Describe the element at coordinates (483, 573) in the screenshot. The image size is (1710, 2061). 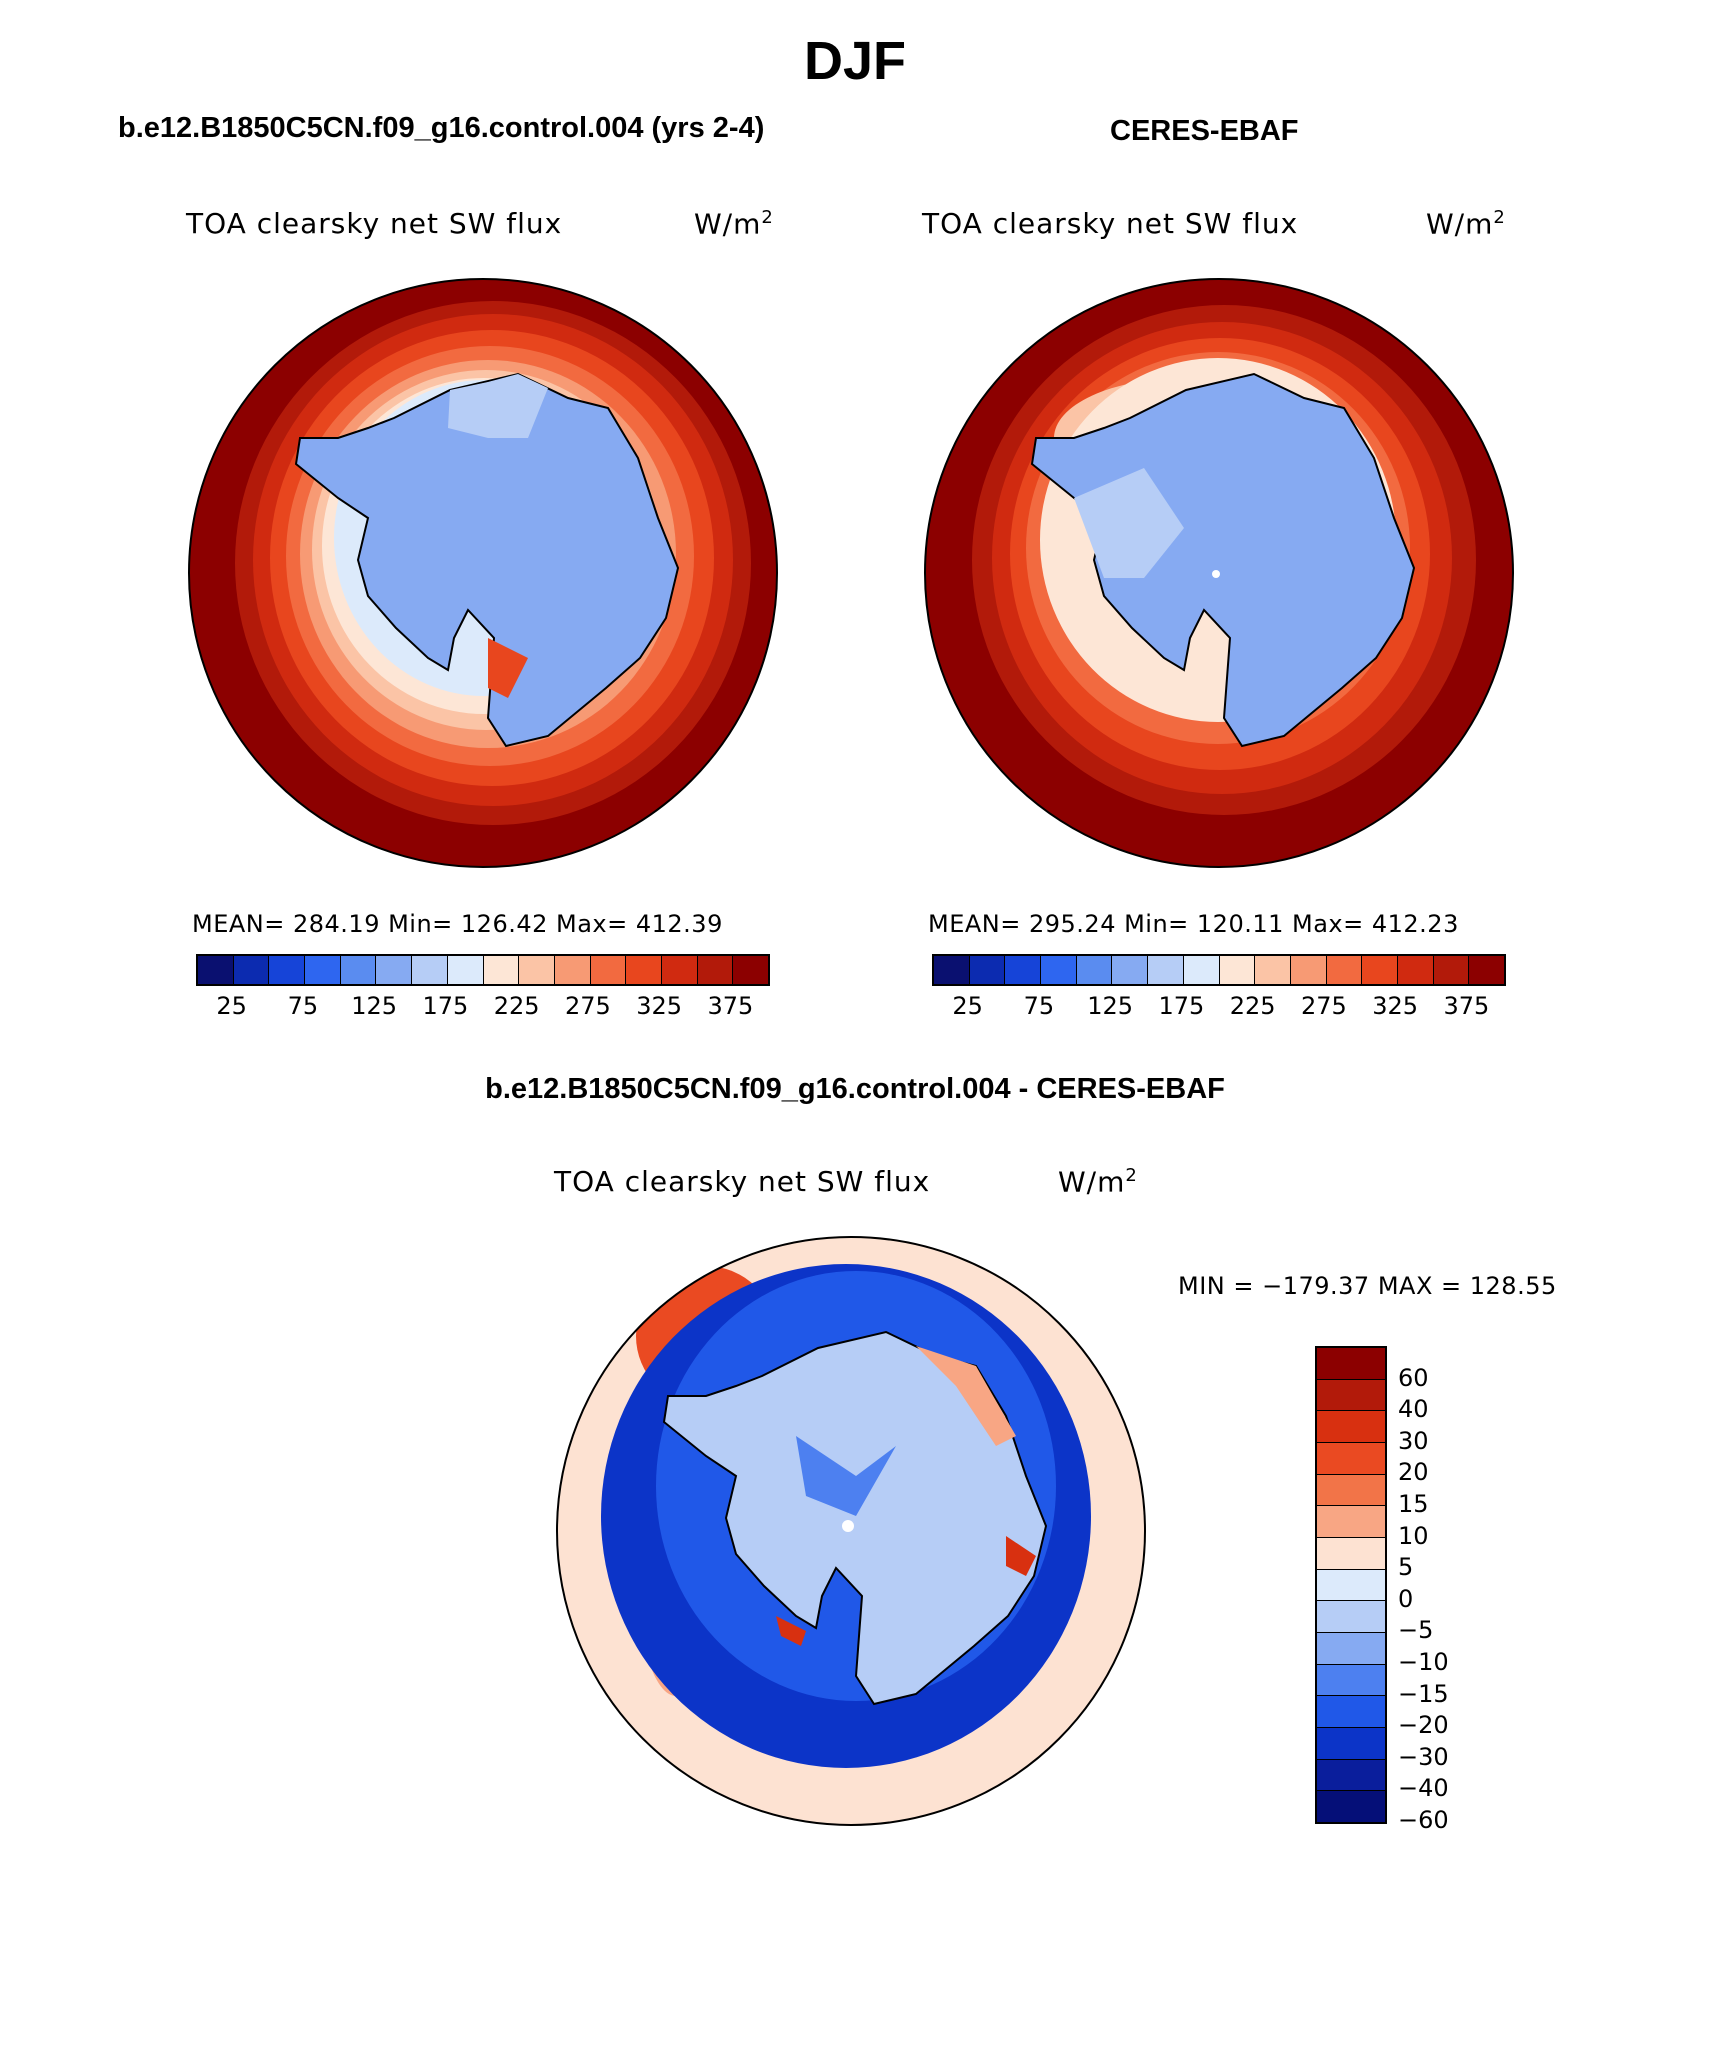
I see `model-polar-map` at that location.